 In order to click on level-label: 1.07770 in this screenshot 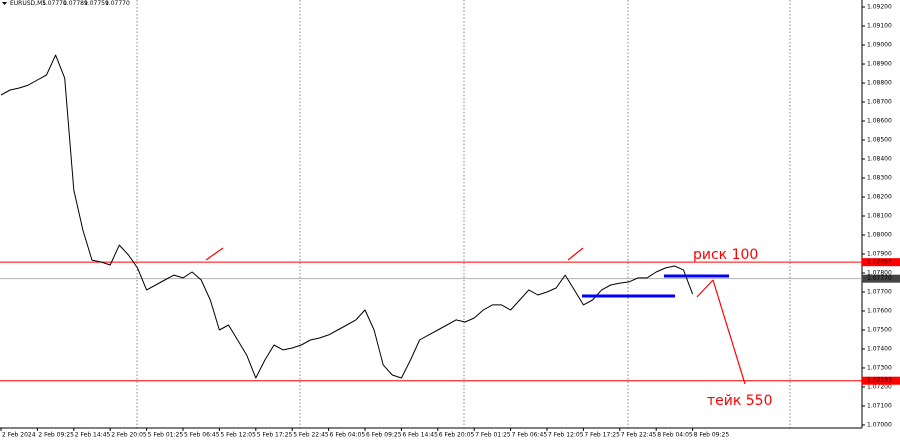, I will do `click(879, 278)`.